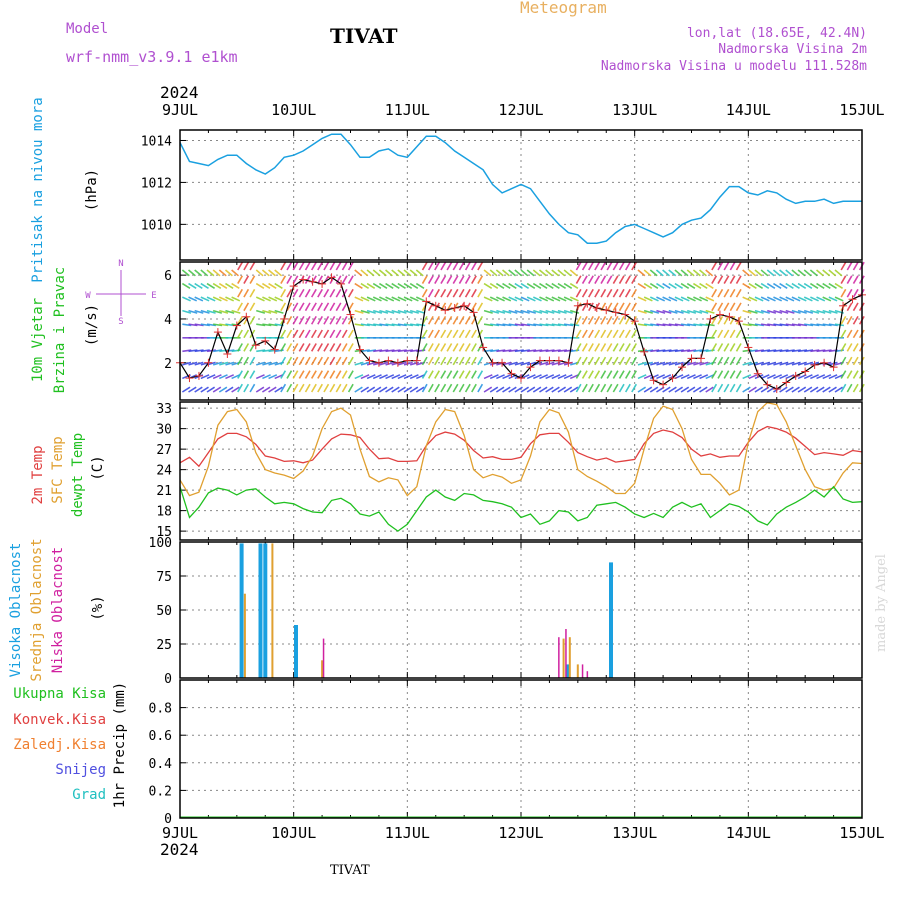  I want to click on x-tick-label-bottom: 14JUL, so click(748, 833).